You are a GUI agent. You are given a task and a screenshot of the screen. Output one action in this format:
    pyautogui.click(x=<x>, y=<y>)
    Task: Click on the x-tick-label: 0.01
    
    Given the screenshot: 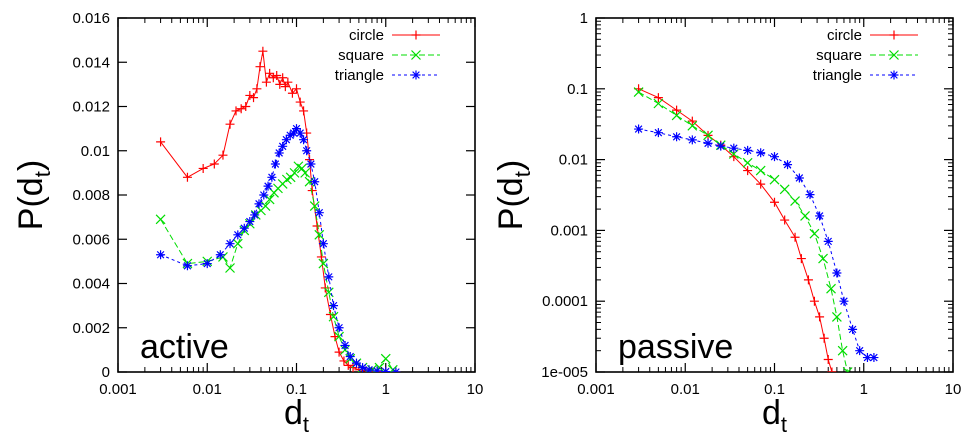 What is the action you would take?
    pyautogui.click(x=685, y=389)
    